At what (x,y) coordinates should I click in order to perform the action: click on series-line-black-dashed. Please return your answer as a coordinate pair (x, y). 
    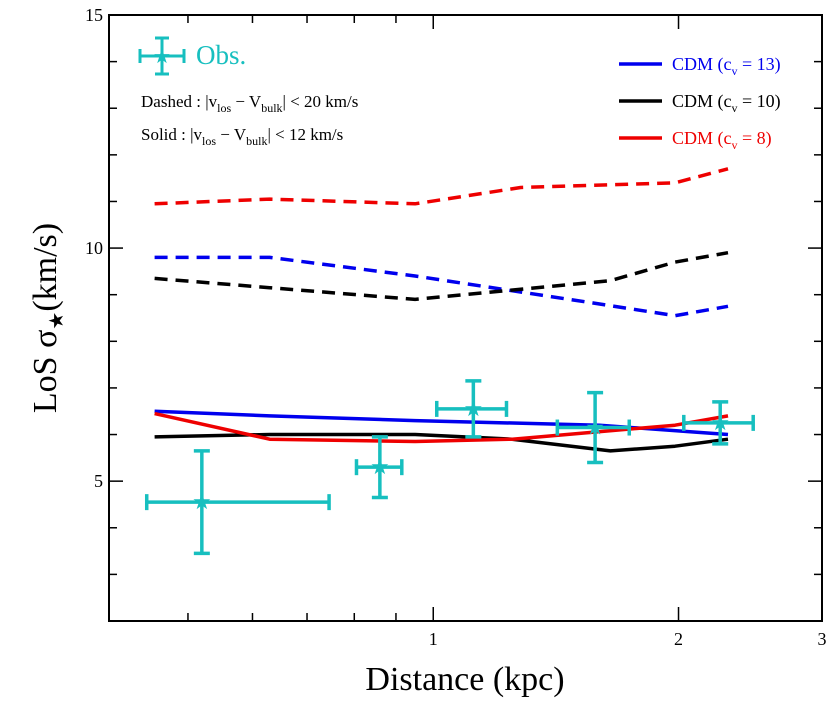
    Looking at the image, I should click on (441, 276).